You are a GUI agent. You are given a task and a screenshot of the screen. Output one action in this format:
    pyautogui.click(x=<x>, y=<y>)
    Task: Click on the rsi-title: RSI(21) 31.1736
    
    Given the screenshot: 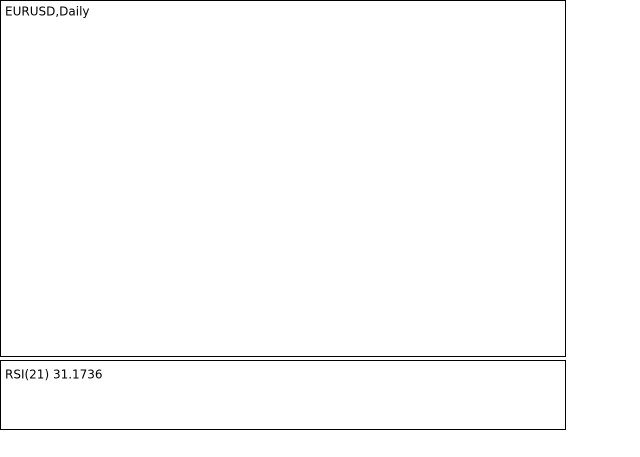 What is the action you would take?
    pyautogui.click(x=54, y=375)
    